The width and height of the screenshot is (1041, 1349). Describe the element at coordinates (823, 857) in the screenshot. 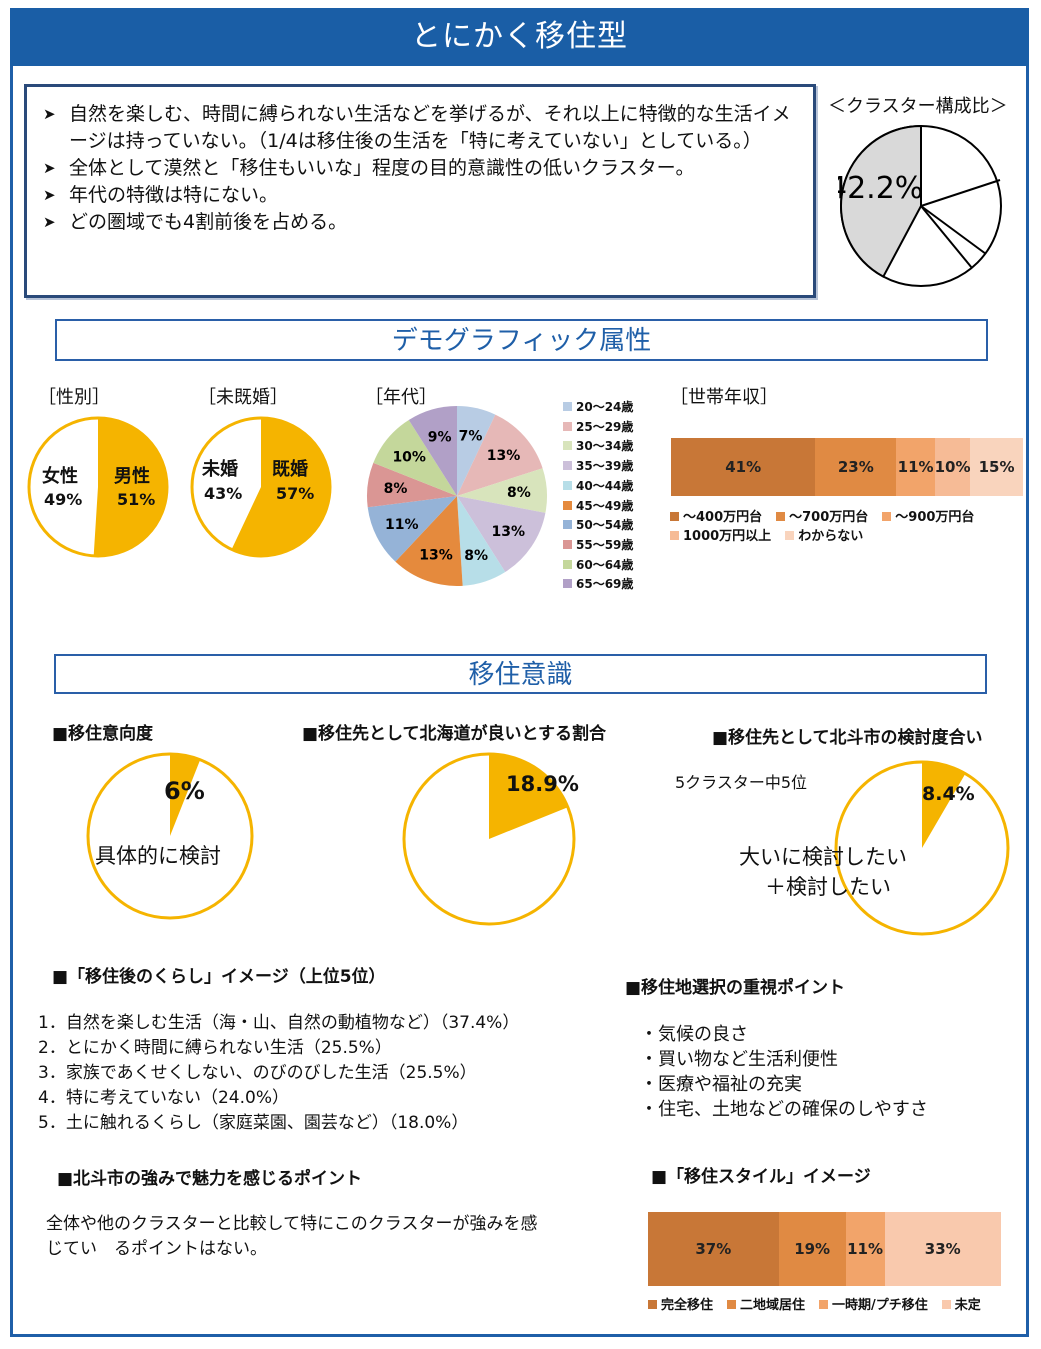

I see `hokuto-caption-1: 大いに検討したい` at that location.